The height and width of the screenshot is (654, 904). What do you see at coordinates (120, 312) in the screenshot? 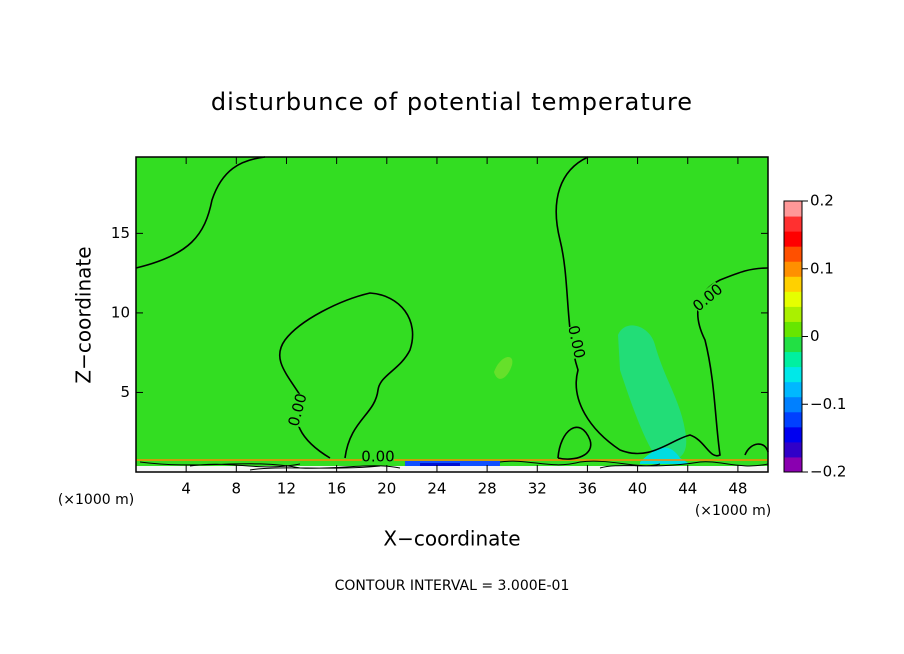
I see `y-tick-label: 10` at bounding box center [120, 312].